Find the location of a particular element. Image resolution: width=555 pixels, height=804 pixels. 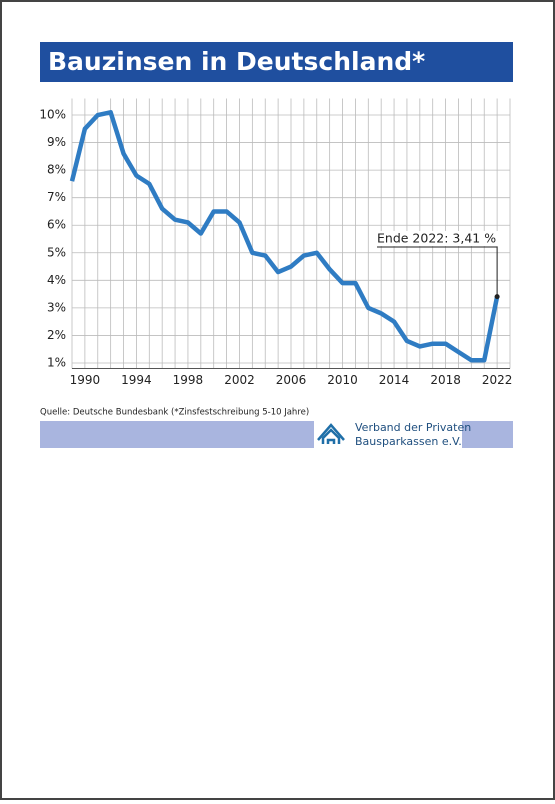

y-tick-label: 7% is located at coordinates (56, 197).